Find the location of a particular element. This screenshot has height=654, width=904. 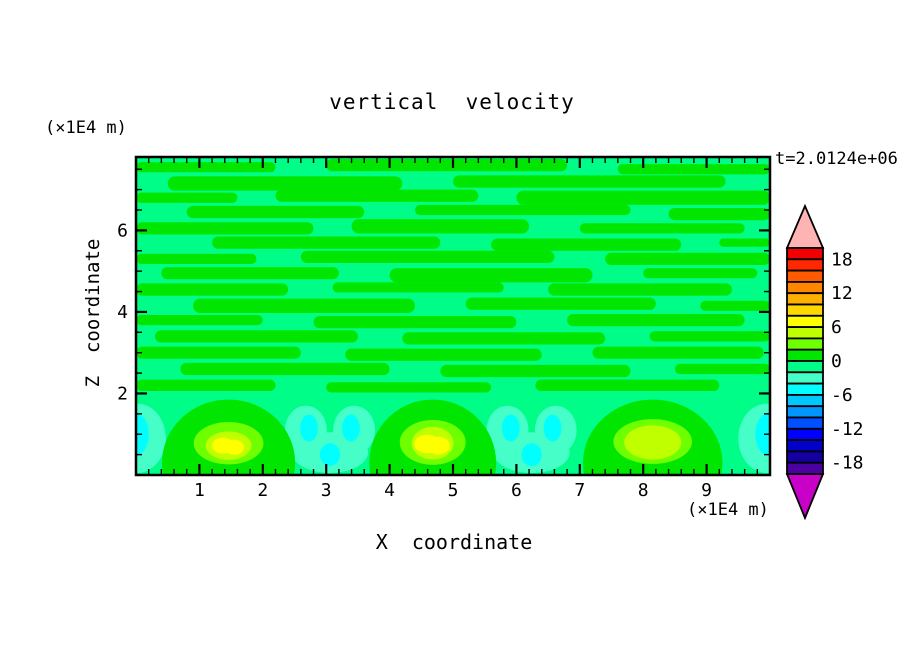

x-axis-title: X coordinate is located at coordinates (454, 542).